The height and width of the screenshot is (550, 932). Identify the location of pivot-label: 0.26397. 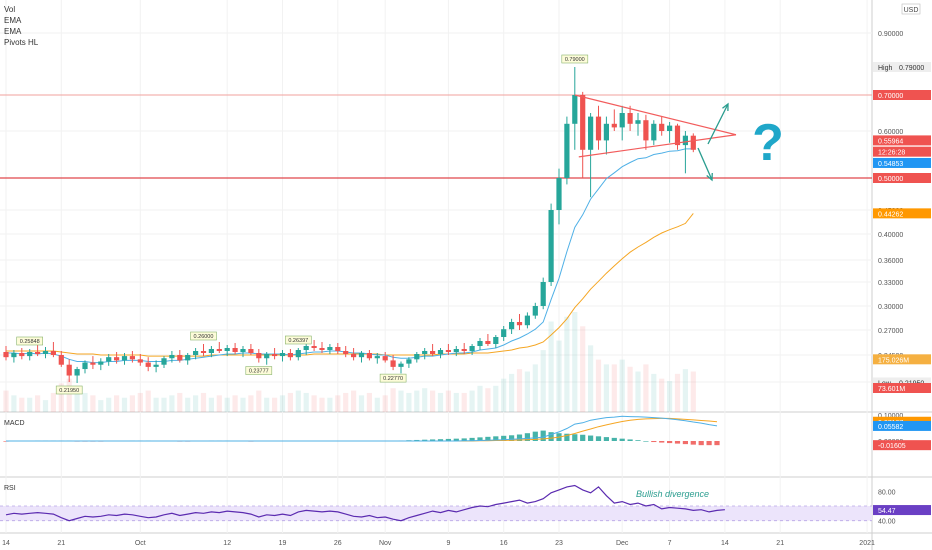
(298, 341).